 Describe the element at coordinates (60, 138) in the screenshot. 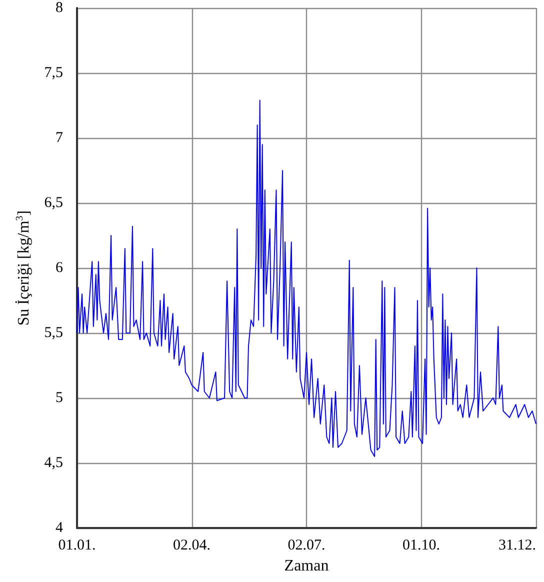

I see `y-tick-label: 7` at that location.